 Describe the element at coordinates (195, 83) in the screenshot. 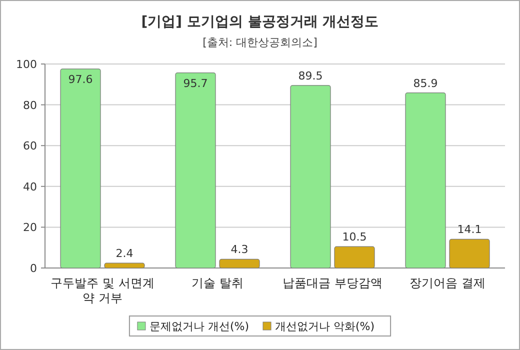

I see `data-label: 95.7` at that location.